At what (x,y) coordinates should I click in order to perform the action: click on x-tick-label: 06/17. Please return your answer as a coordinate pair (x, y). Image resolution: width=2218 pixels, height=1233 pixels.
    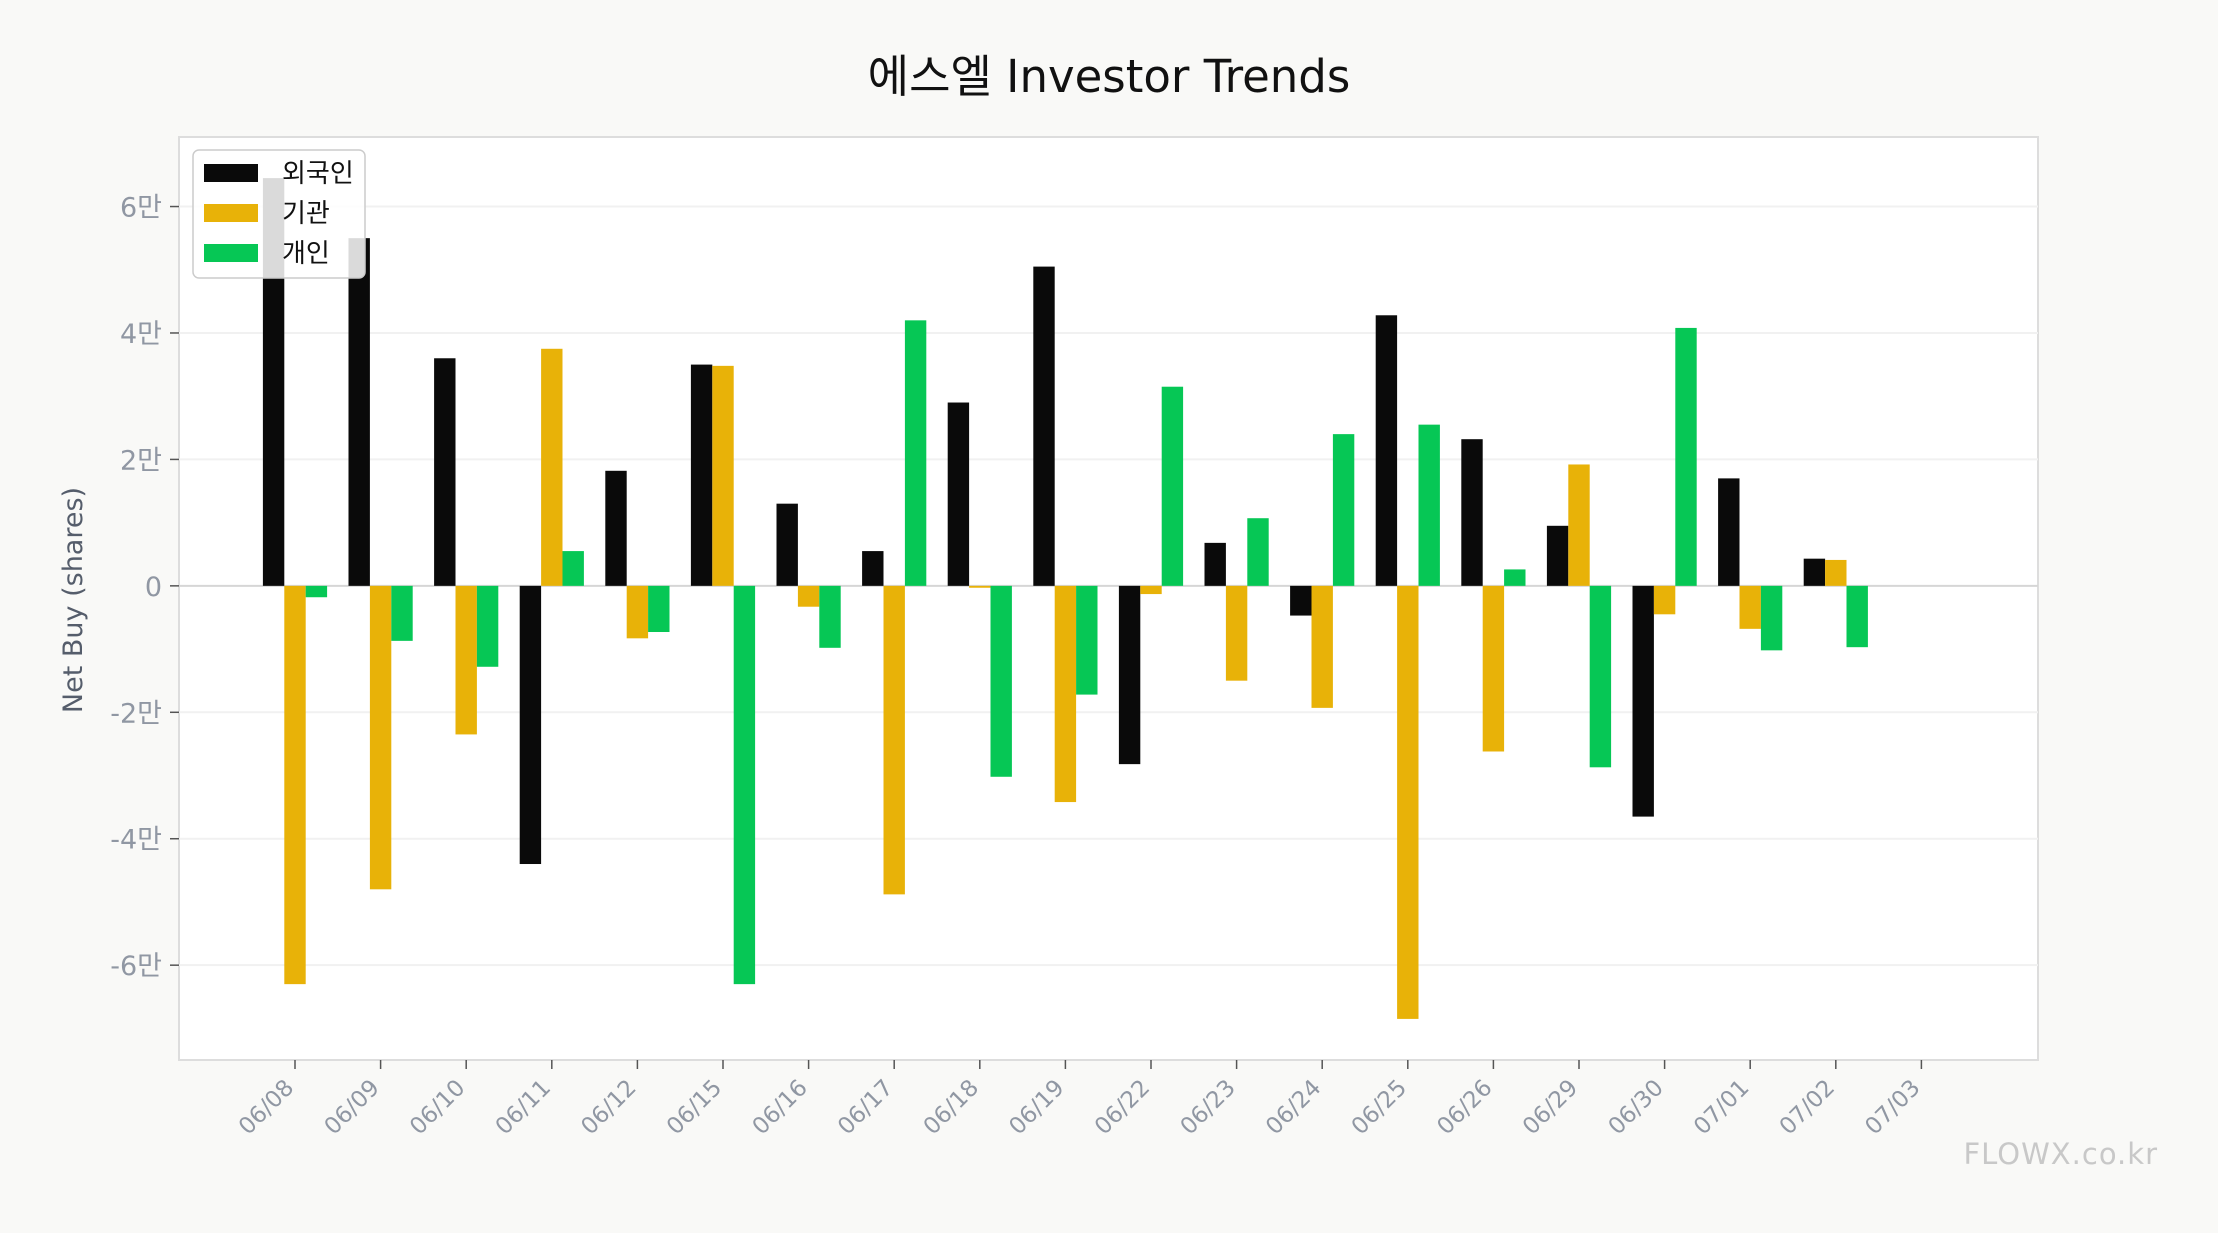
    Looking at the image, I should click on (865, 1107).